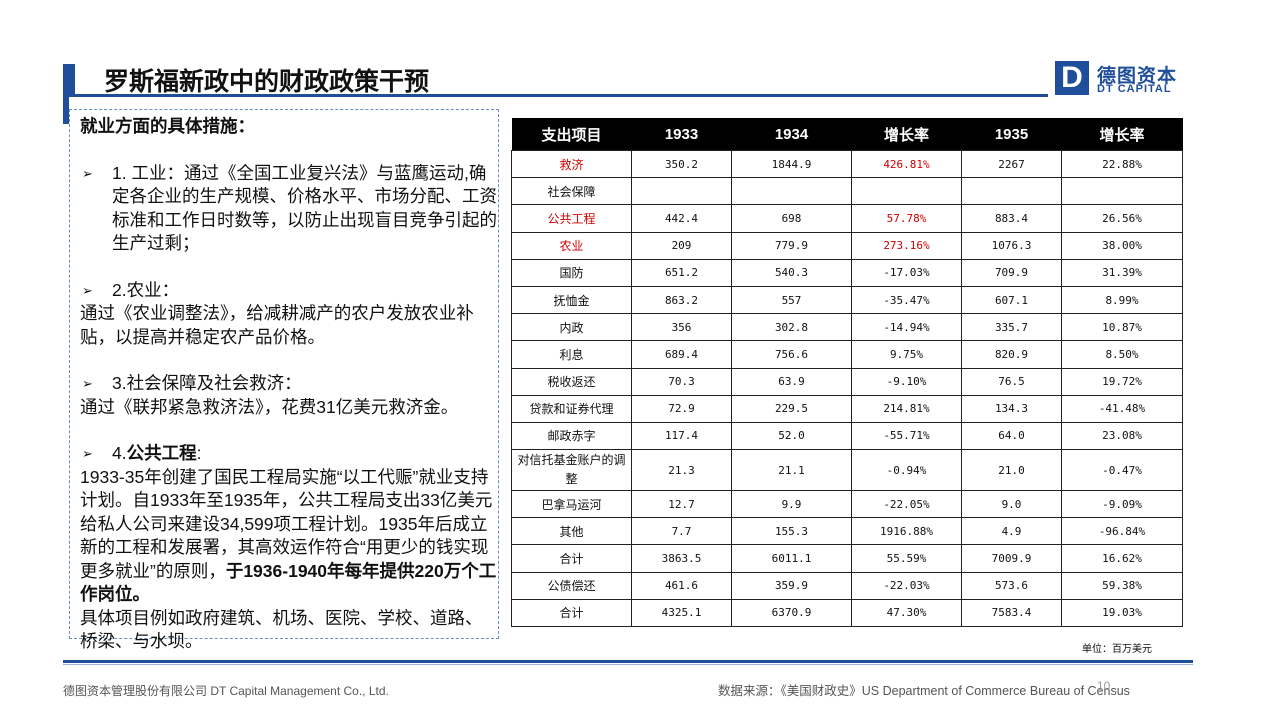  I want to click on cell-1935, so click(1011, 191).